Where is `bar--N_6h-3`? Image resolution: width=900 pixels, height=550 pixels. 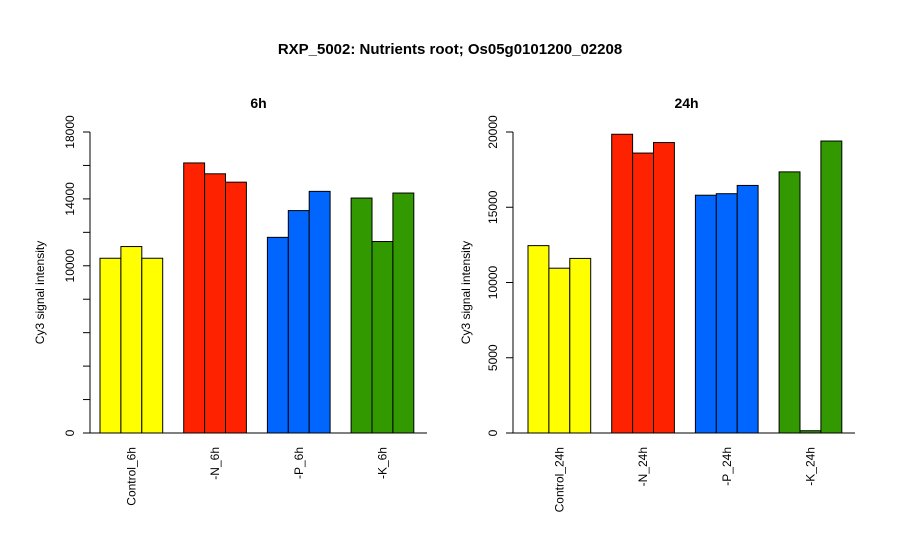 bar--N_6h-3 is located at coordinates (236, 307).